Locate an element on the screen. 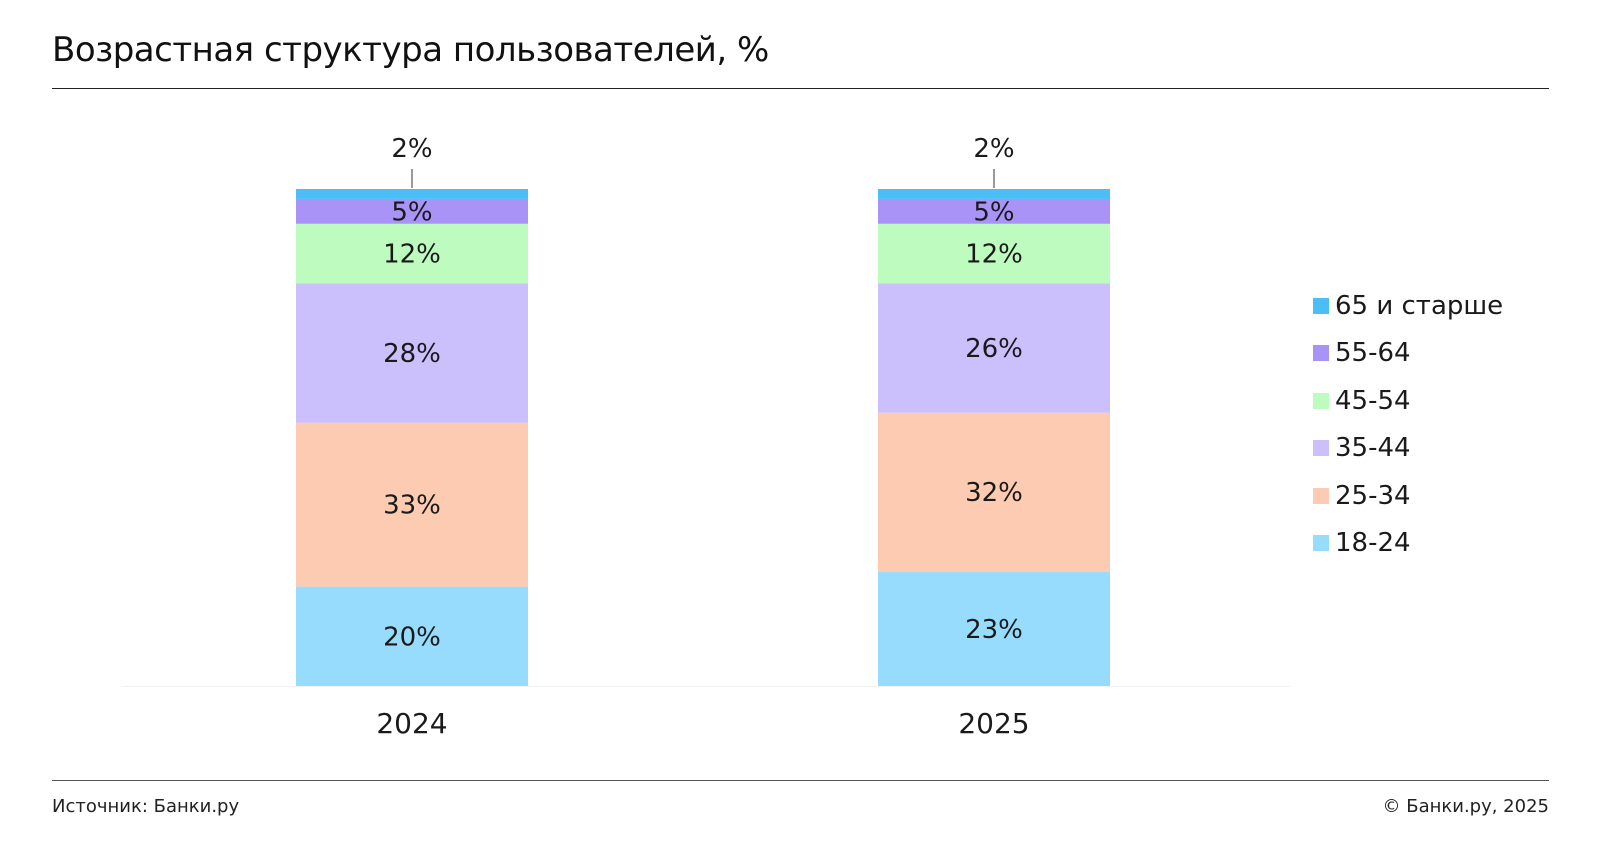  bar-segment-2024-65-и-старше is located at coordinates (412, 194).